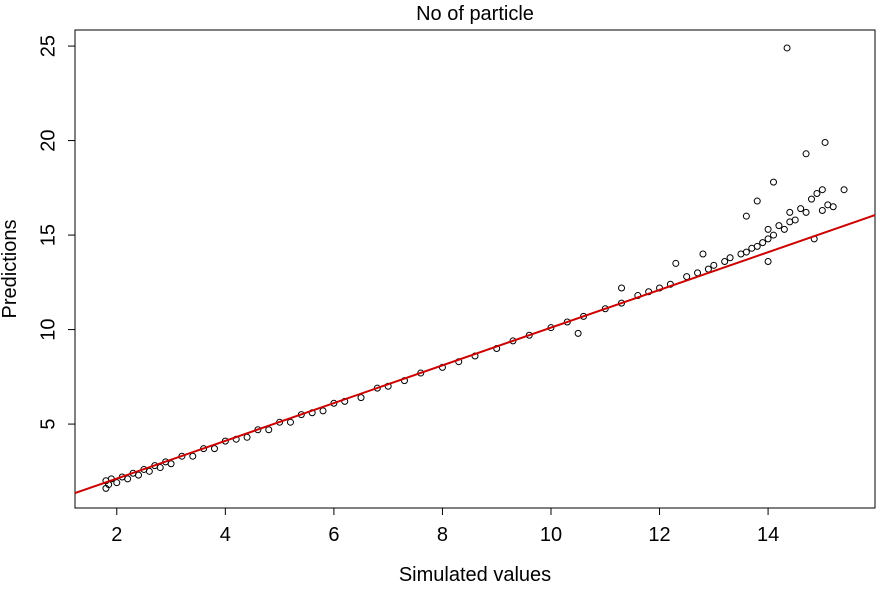 This screenshot has width=884, height=610. Describe the element at coordinates (10, 269) in the screenshot. I see `y-axis-label: Predictions` at that location.